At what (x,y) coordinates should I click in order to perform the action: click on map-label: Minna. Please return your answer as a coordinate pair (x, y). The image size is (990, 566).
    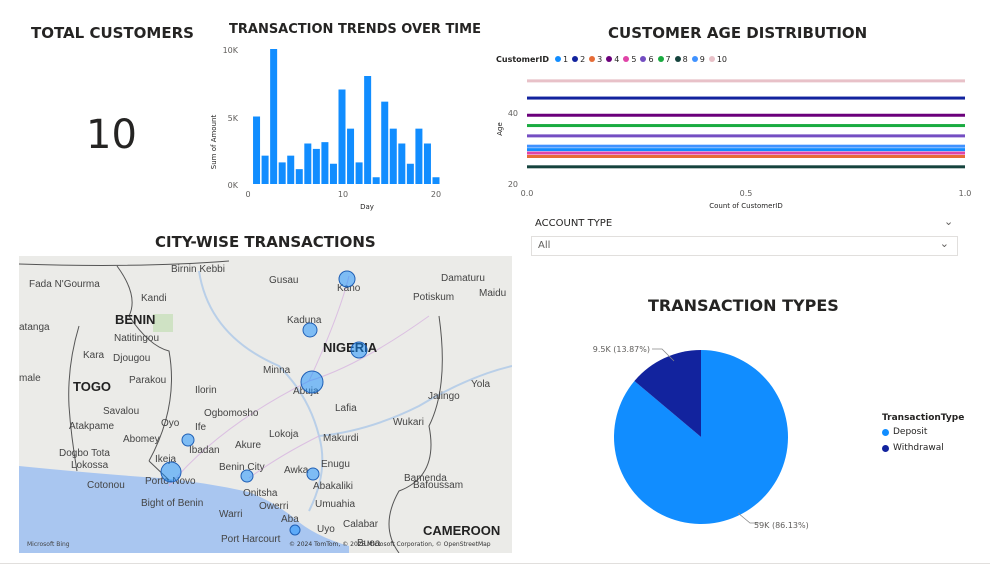
    Looking at the image, I should click on (277, 370).